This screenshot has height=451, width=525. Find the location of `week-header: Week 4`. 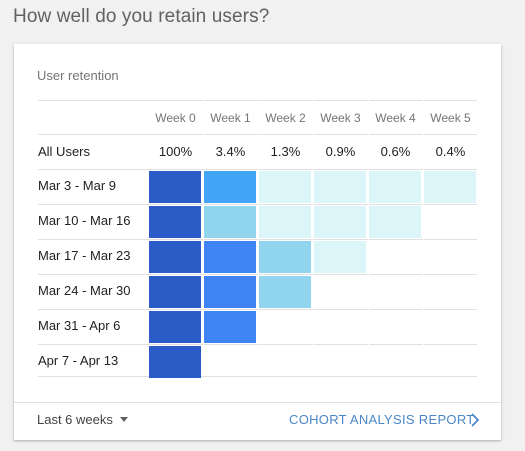

week-header: Week 4 is located at coordinates (395, 118).